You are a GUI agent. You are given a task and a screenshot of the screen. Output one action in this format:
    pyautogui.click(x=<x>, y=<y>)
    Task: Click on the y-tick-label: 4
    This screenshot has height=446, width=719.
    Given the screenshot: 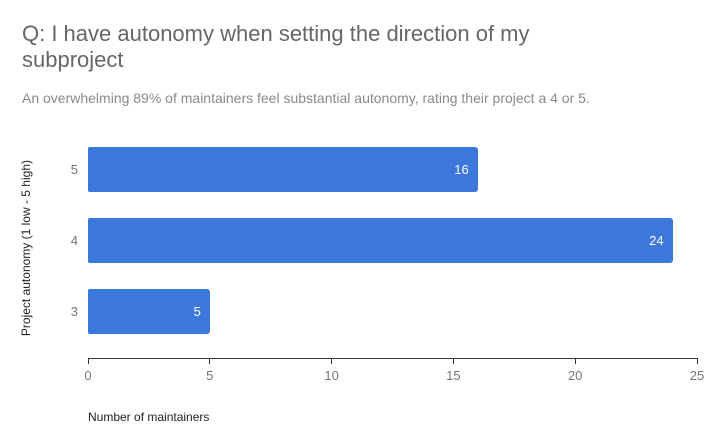 What is the action you would take?
    pyautogui.click(x=74, y=240)
    